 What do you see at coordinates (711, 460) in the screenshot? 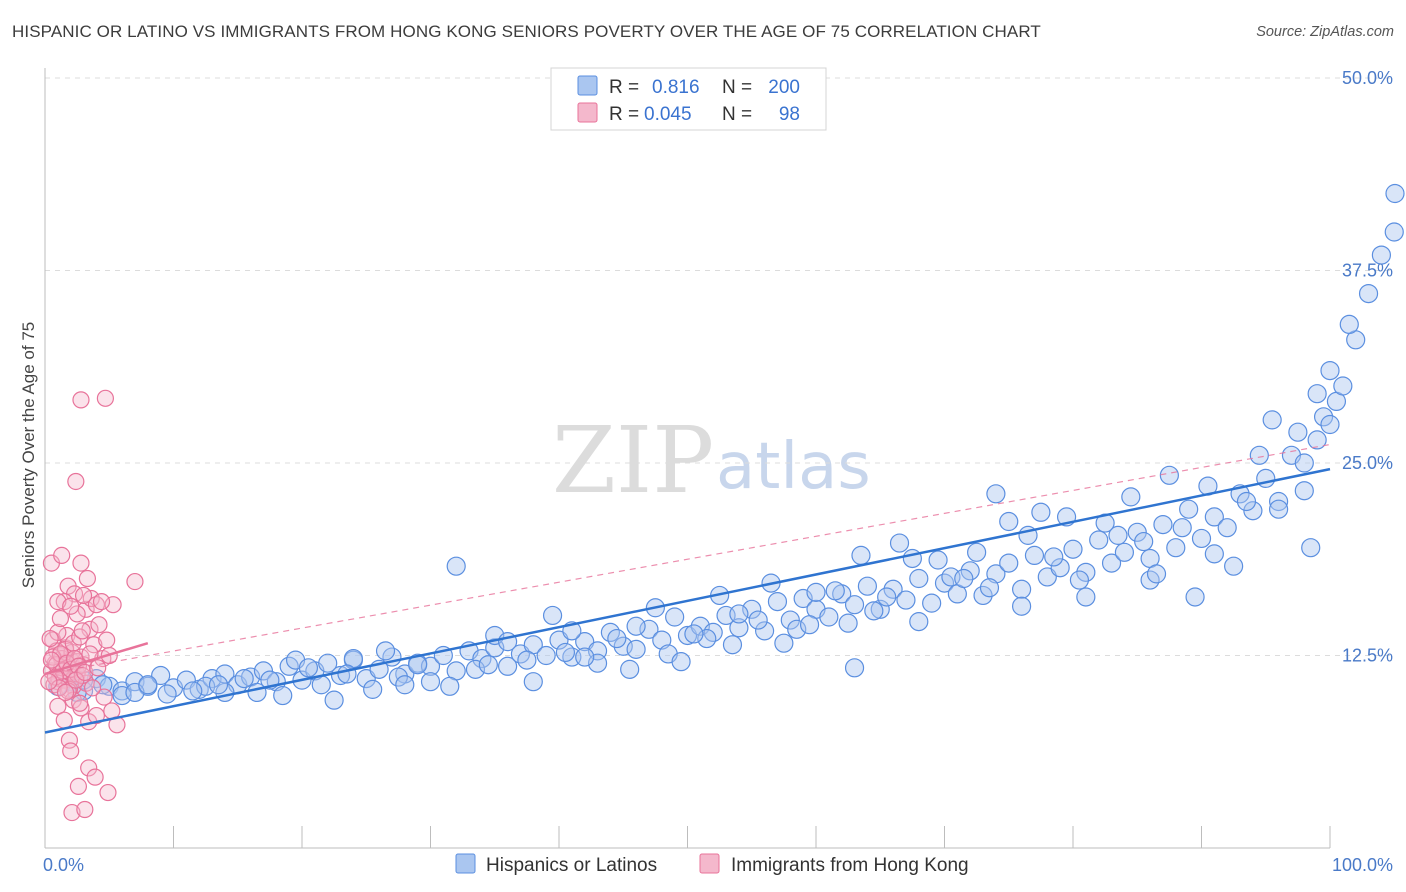
I see `watermark: ZIP atlas` at bounding box center [711, 460].